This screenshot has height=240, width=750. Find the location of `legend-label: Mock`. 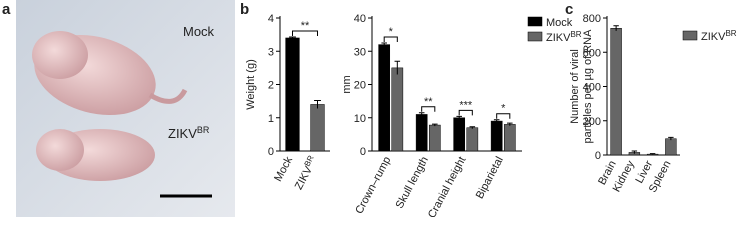

legend-label: Mock is located at coordinates (559, 23).